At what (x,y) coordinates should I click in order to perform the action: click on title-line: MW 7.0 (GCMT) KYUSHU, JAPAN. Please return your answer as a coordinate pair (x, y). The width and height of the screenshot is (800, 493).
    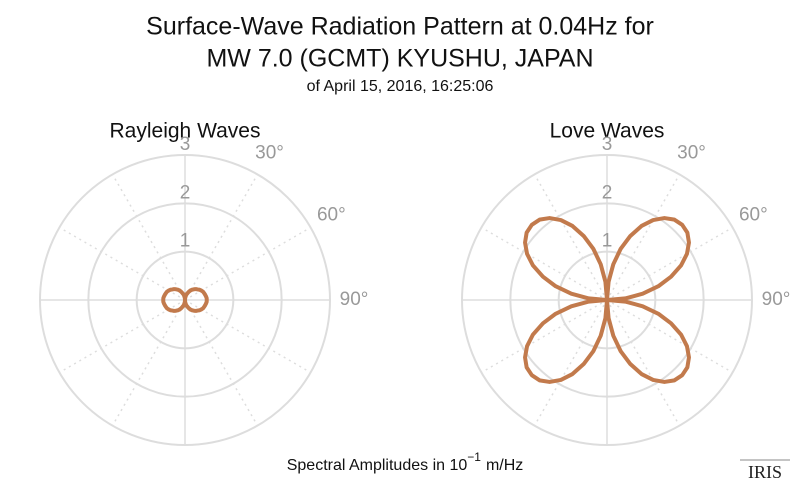
    Looking at the image, I should click on (399, 59).